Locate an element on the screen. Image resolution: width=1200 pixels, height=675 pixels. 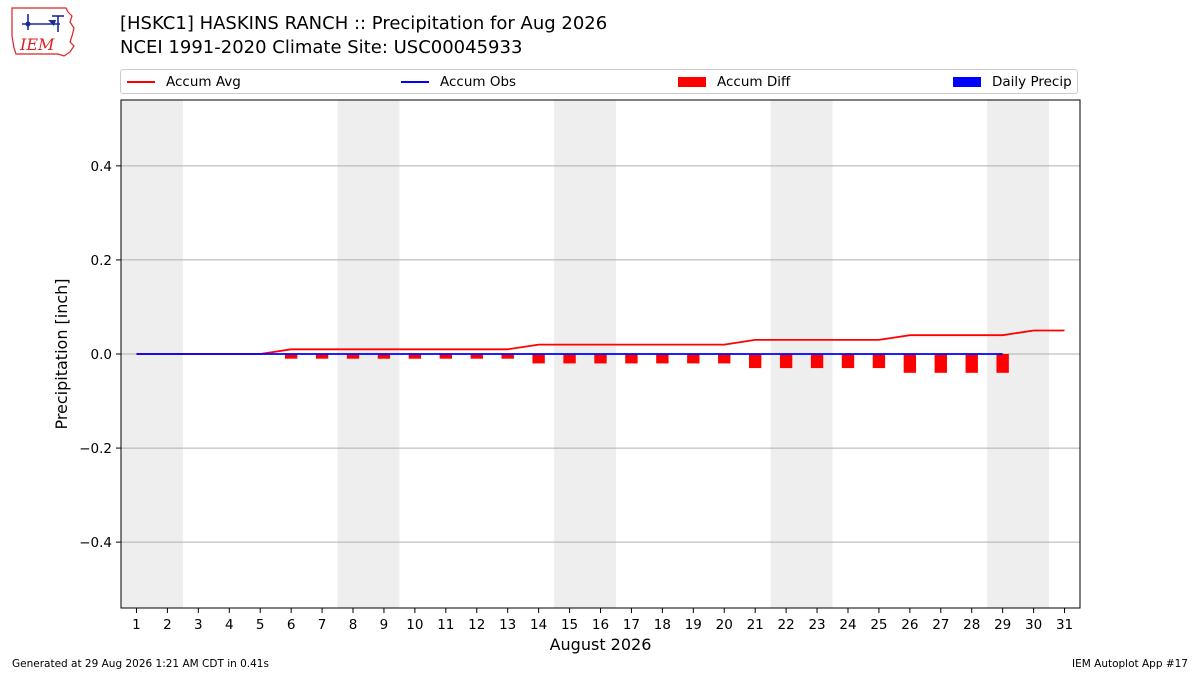
x-tick-label: 23 is located at coordinates (816, 625).